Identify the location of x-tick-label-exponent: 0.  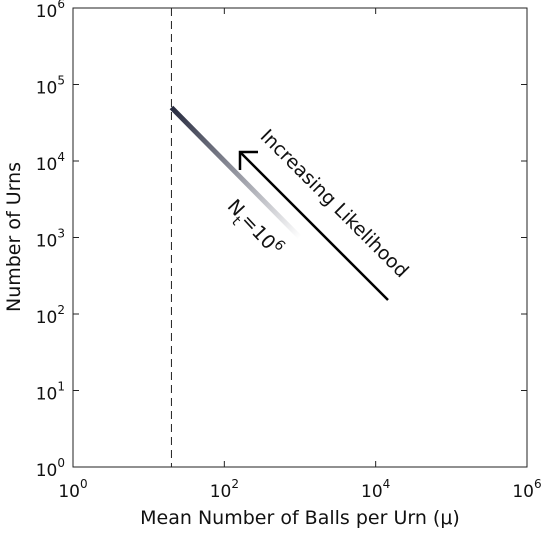
(84, 484).